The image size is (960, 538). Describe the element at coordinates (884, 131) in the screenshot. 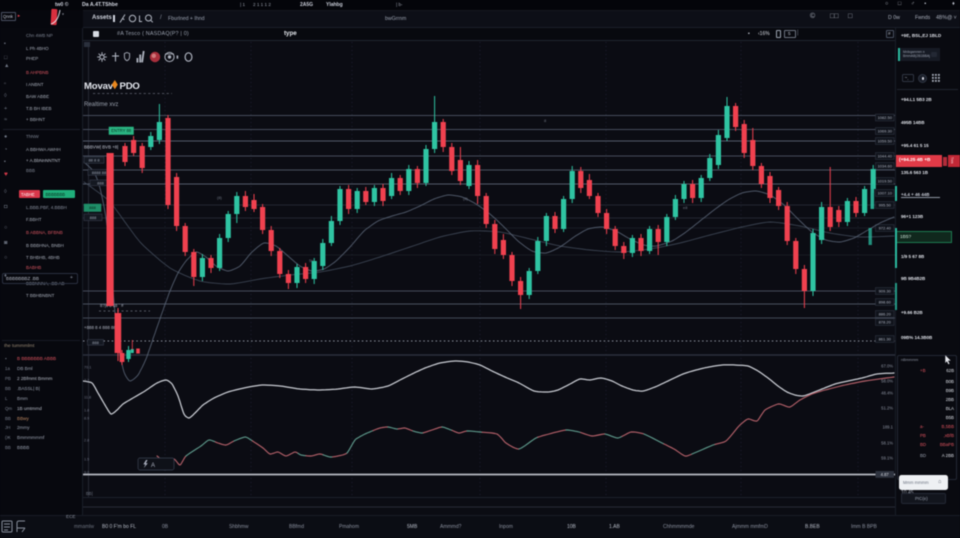

I see `svg-text: 1069.30` at that location.